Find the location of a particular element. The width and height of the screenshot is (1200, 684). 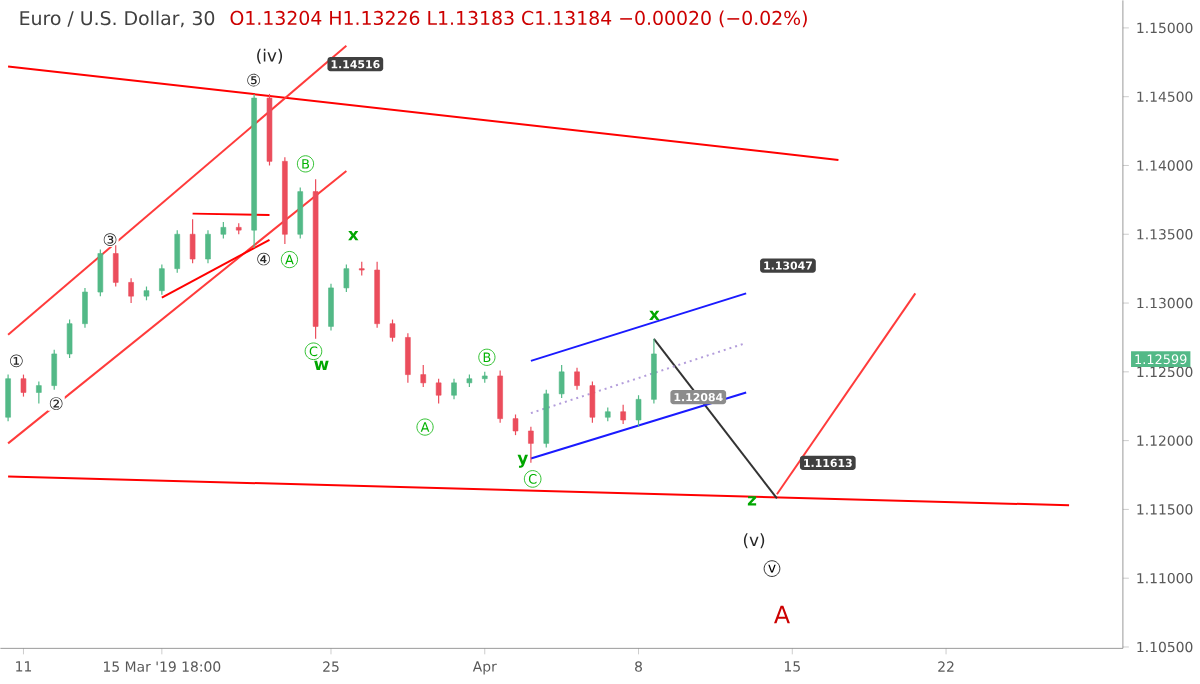

chart-title: Euro / U.S. Dollar, 30 is located at coordinates (117, 19).